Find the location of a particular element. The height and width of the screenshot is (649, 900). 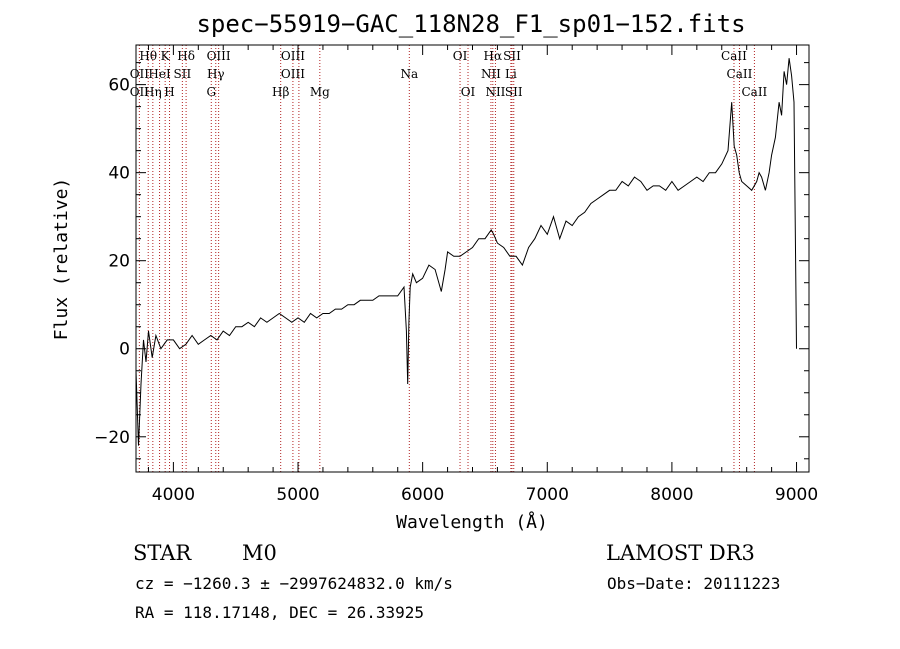

marker-label-18: OI is located at coordinates (468, 92).